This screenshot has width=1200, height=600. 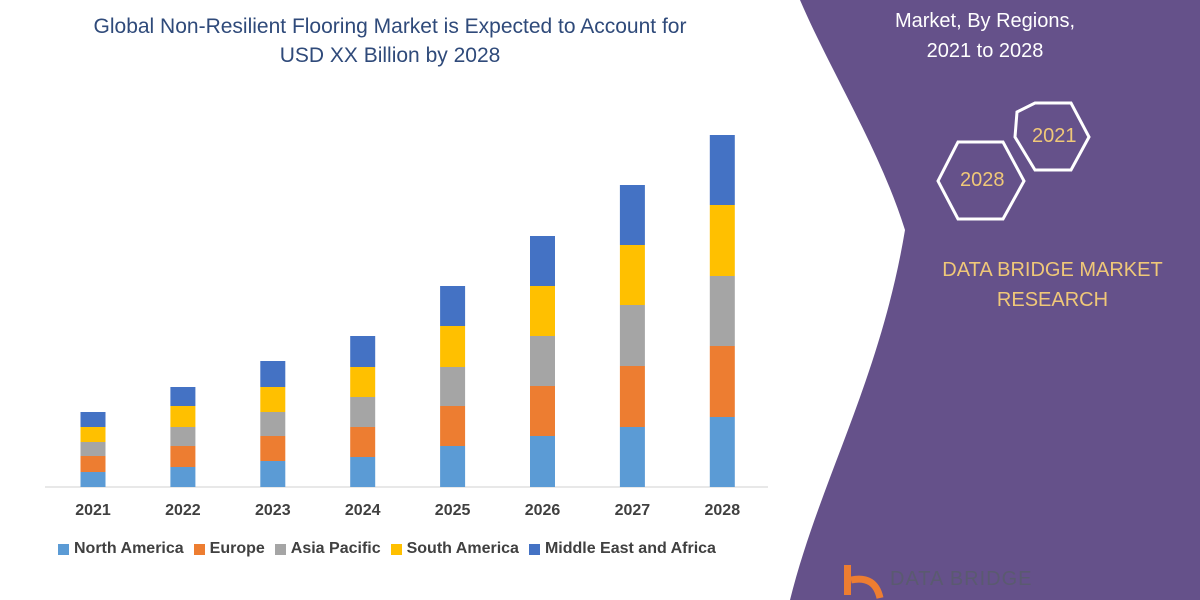 What do you see at coordinates (542, 510) in the screenshot?
I see `x-tick-label: 2026` at bounding box center [542, 510].